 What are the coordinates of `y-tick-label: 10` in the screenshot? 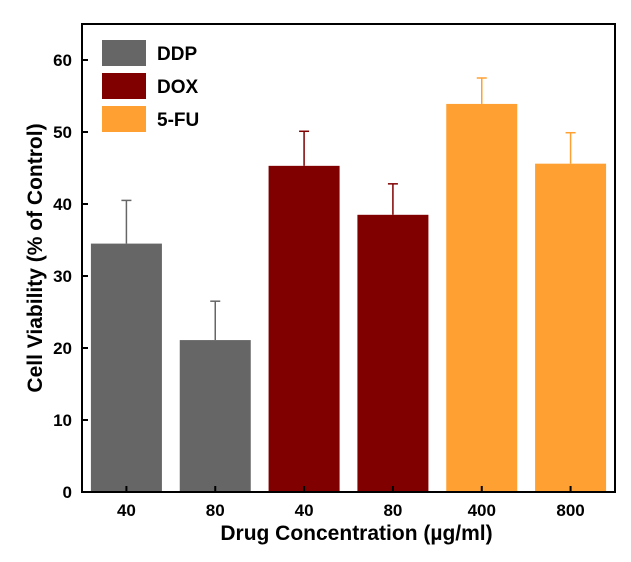 It's located at (62, 420).